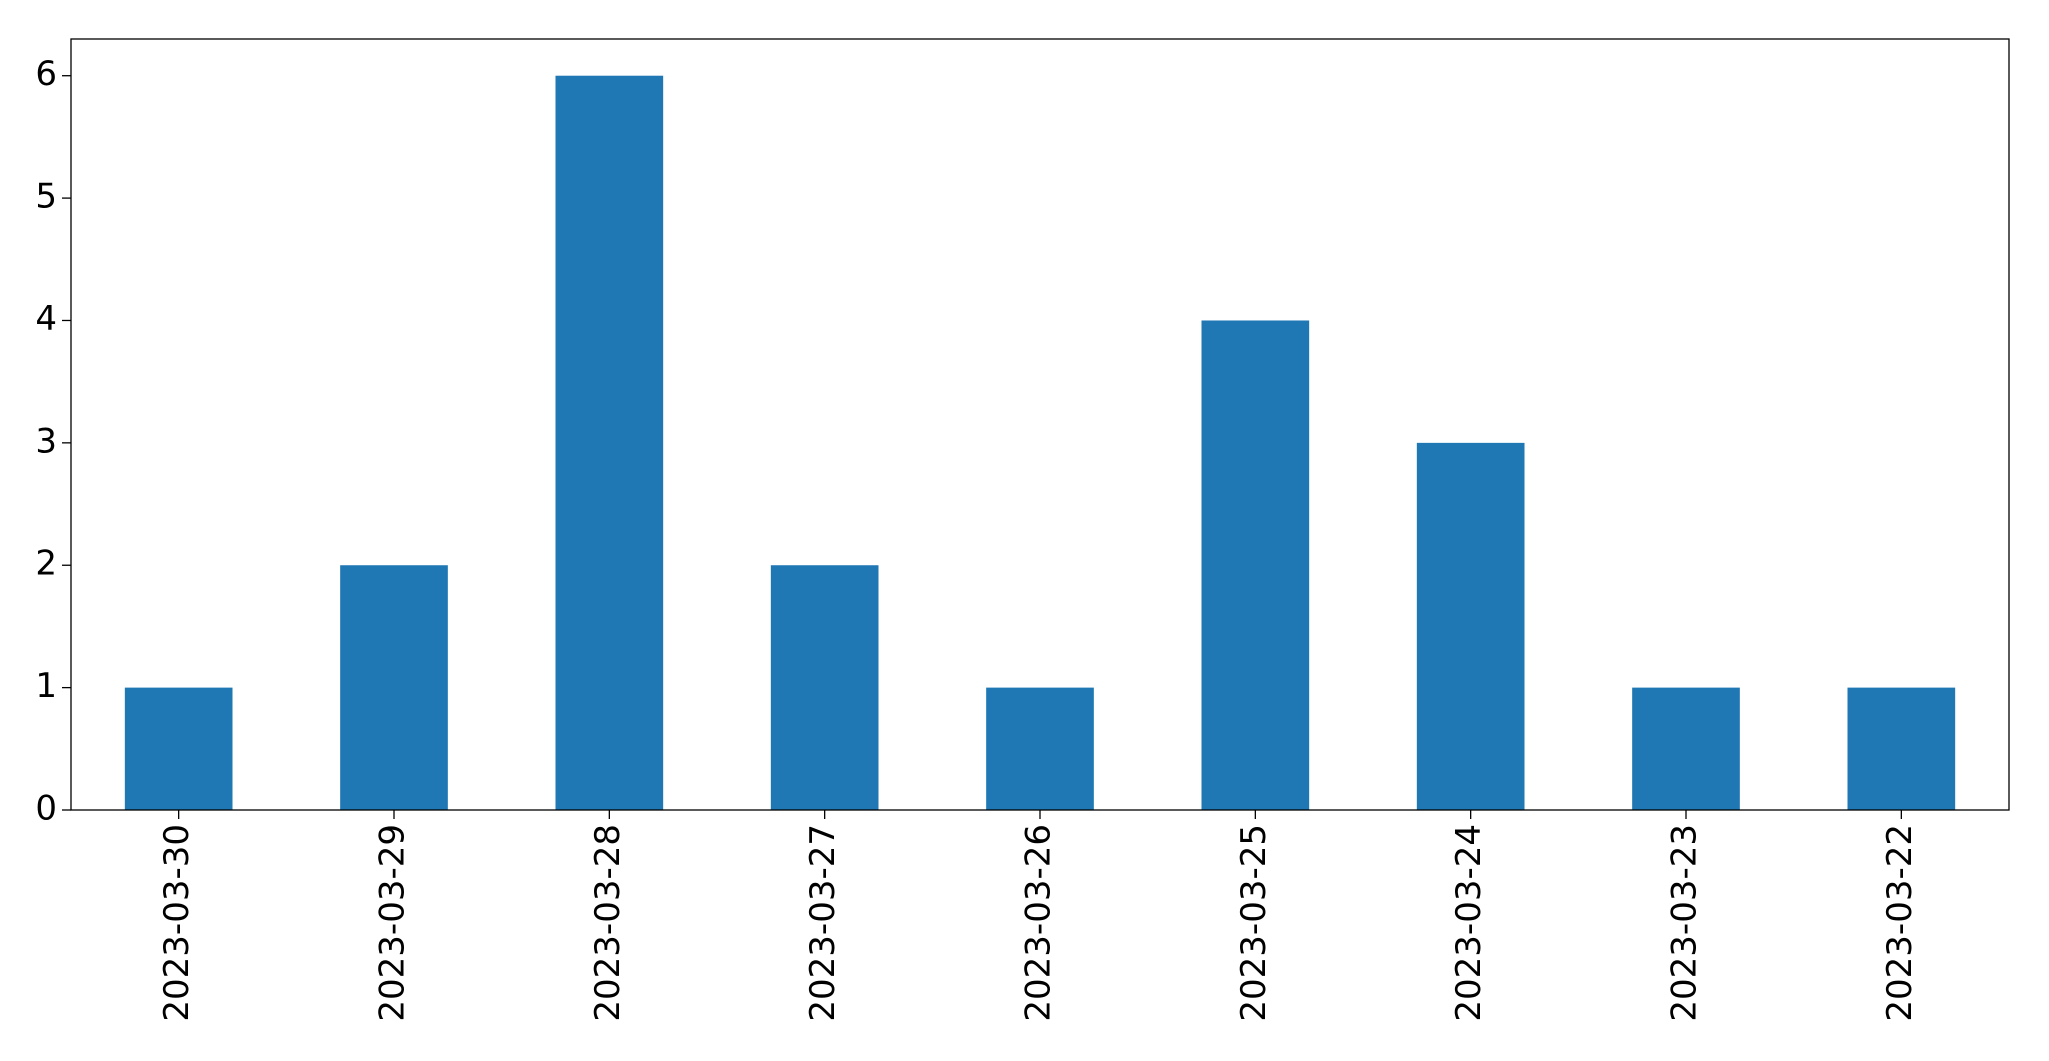  Describe the element at coordinates (177, 923) in the screenshot. I see `x-tick-label: 2023-03-30` at that location.